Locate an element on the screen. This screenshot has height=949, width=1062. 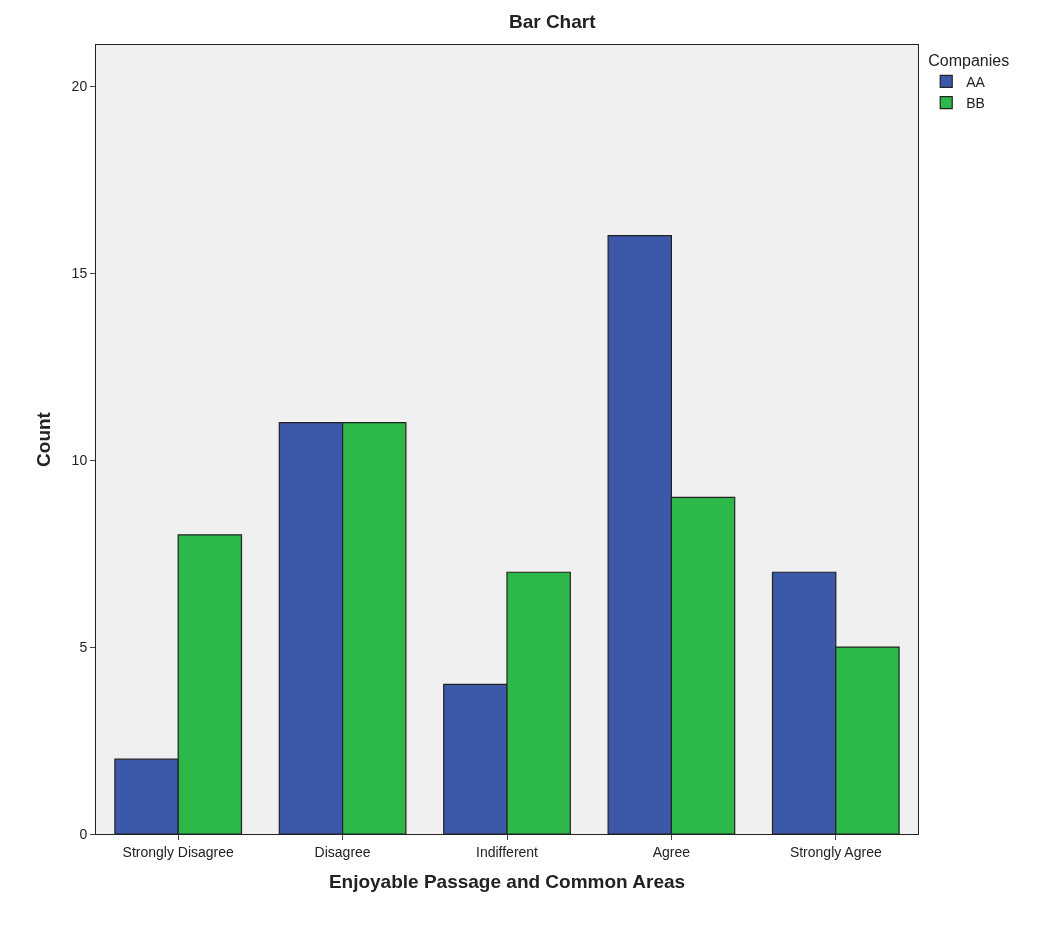
y-tick-label: 0 is located at coordinates (83, 833).